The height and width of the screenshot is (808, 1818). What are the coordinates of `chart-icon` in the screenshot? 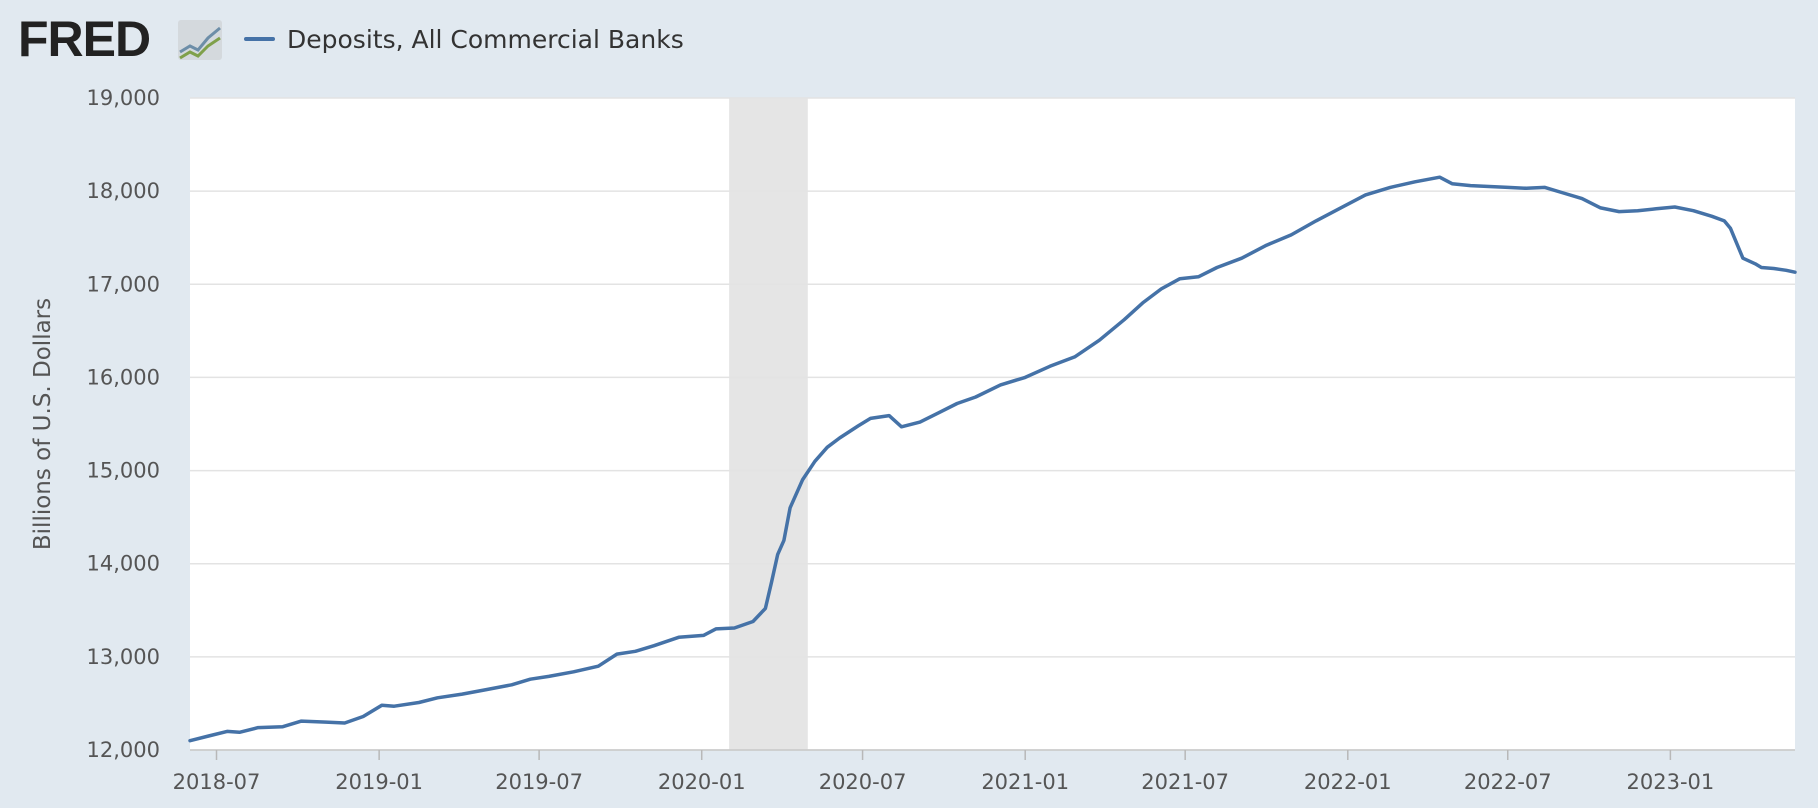 It's located at (200, 40).